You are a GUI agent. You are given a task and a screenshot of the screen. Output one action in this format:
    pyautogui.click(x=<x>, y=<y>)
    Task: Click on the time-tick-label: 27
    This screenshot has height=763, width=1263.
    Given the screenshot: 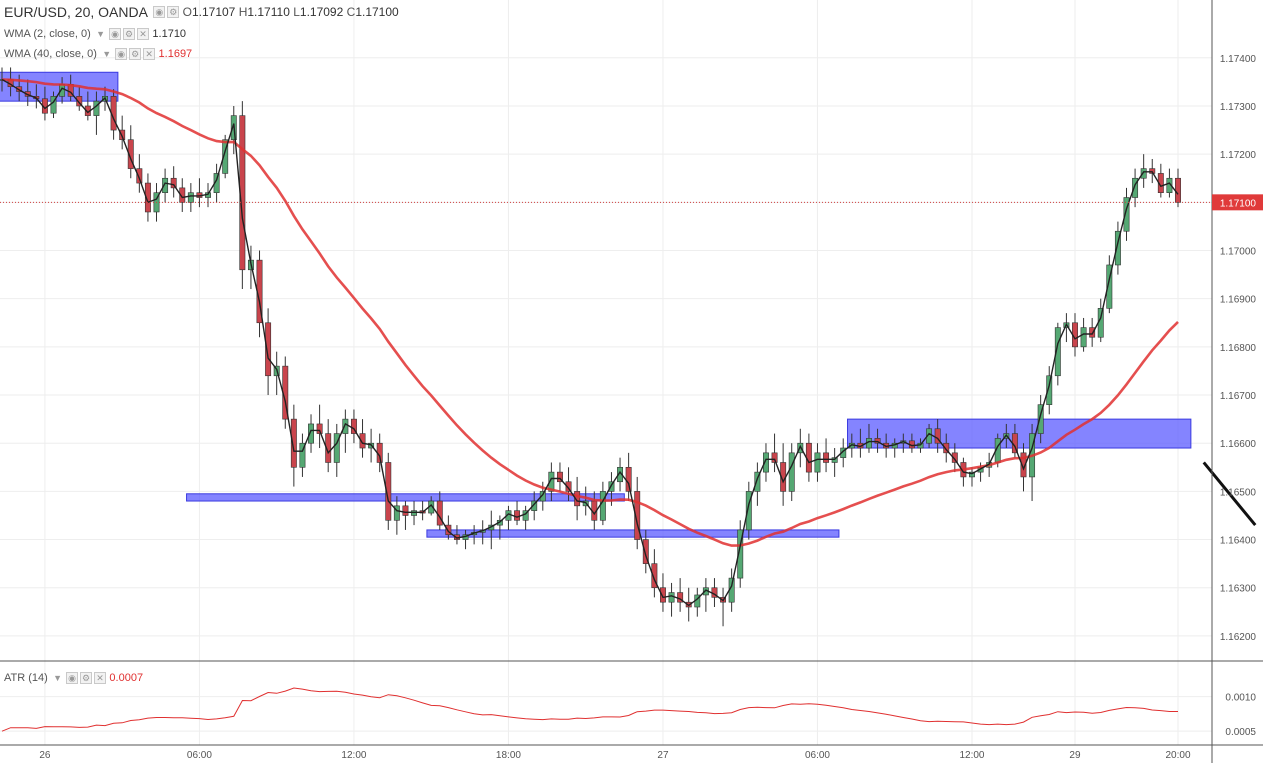 What is the action you would take?
    pyautogui.click(x=663, y=755)
    